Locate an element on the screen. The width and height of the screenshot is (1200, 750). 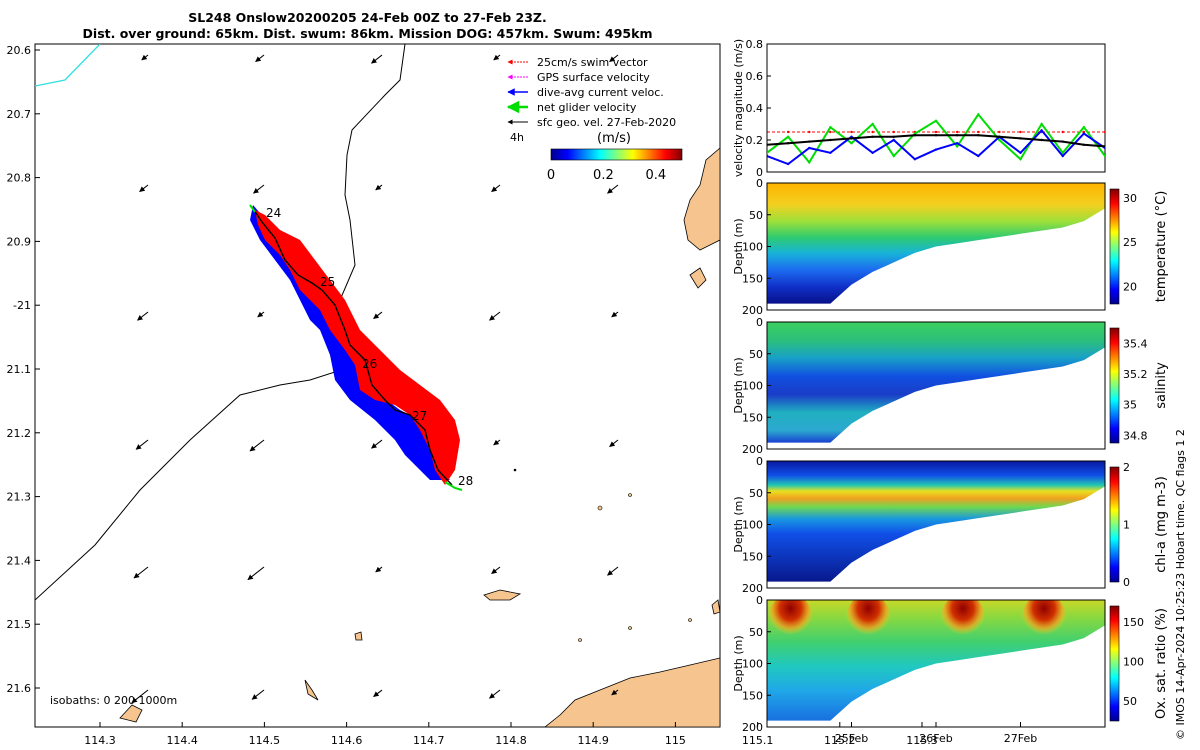
interval-label: 4h is located at coordinates (517, 137).